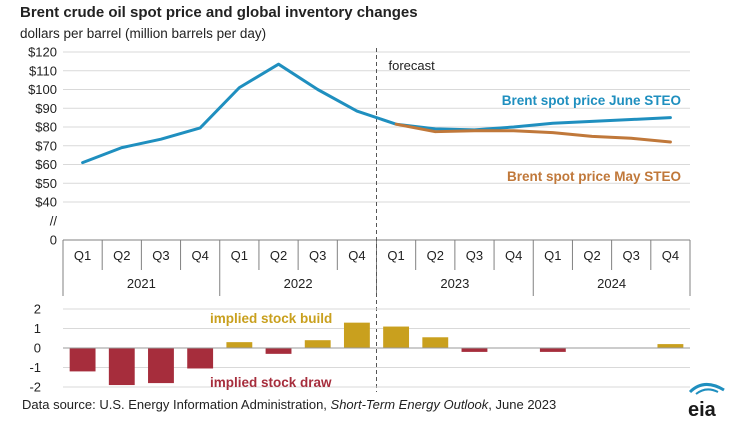 Image resolution: width=755 pixels, height=425 pixels. Describe the element at coordinates (522, 404) in the screenshot. I see `source-suffix: , June 2023` at that location.